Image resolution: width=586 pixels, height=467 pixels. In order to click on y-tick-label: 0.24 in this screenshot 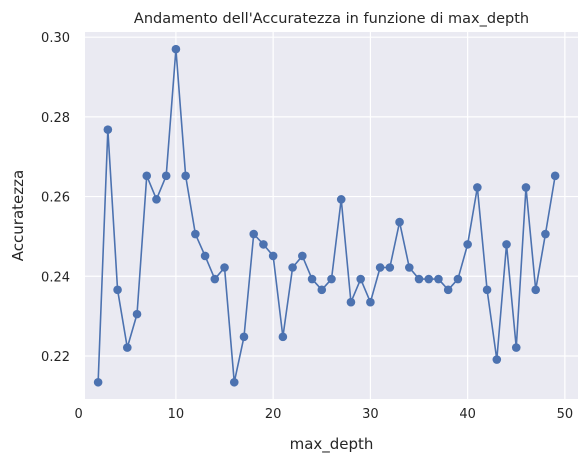, I will do `click(55, 277)`.